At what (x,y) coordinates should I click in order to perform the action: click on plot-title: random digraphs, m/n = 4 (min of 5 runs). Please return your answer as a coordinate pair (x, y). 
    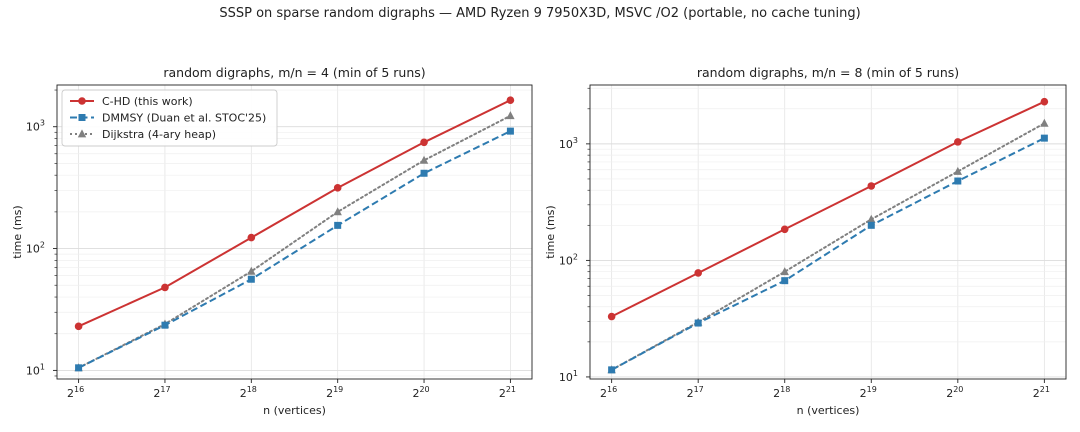
    Looking at the image, I should click on (294, 72).